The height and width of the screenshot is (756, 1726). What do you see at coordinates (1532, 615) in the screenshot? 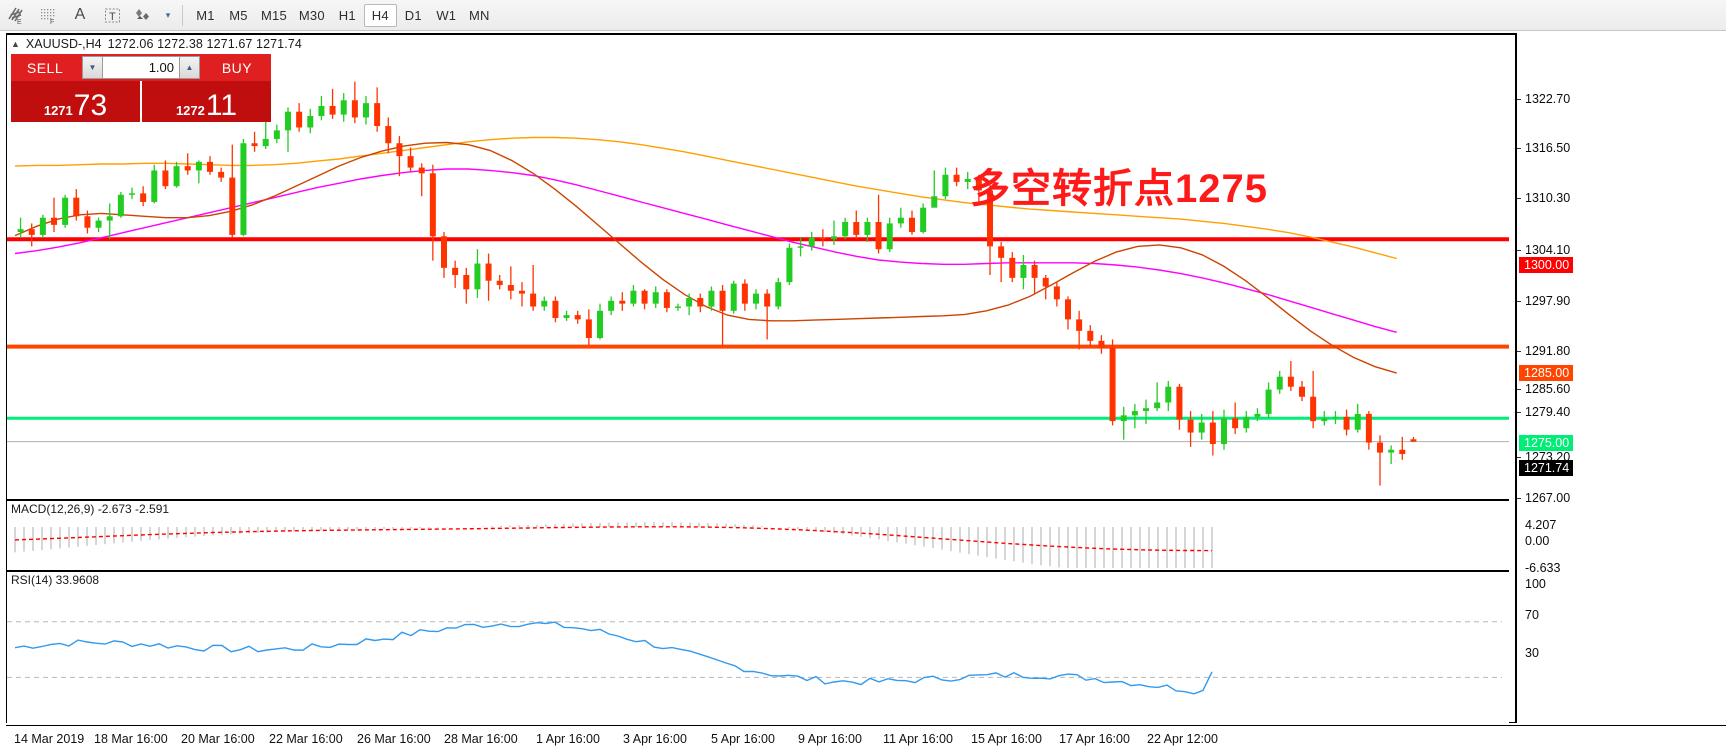
I see `rsi-tick: 70` at bounding box center [1532, 615].